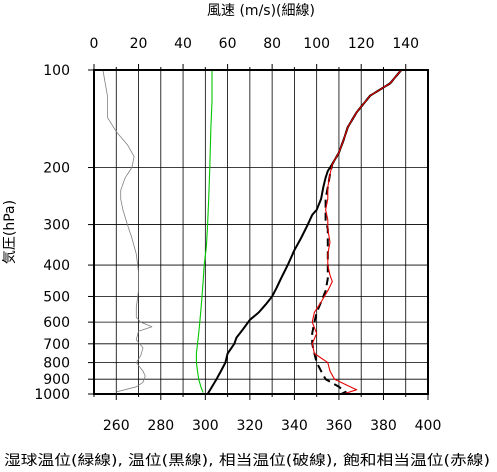 The image size is (497, 472). I want to click on series-line-equivalent-potential-temperature, so click(357, 232).